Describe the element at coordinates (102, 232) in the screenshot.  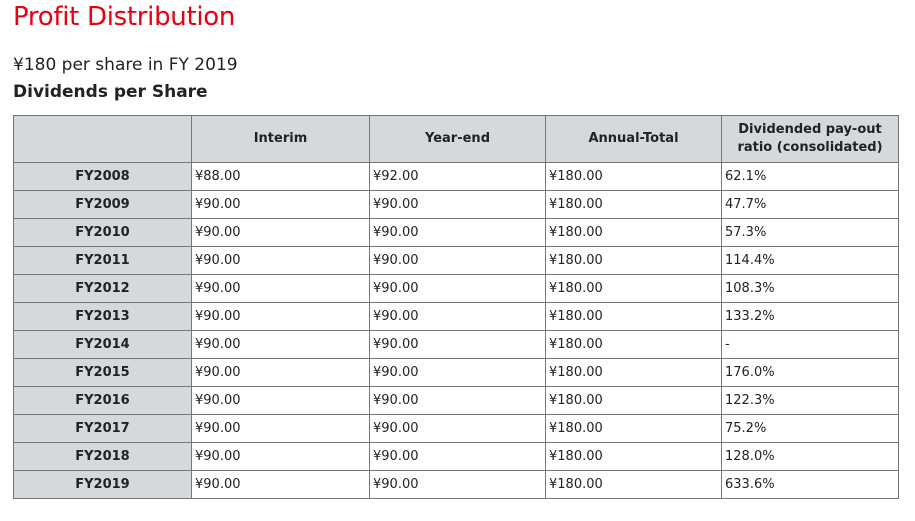
I see `cell-year: FY2010` at that location.